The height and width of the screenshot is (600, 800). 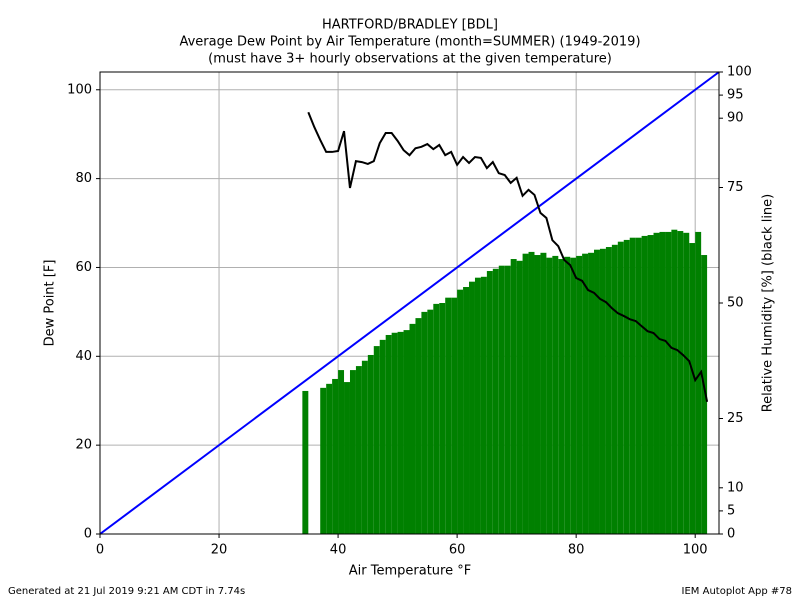 I want to click on y-tick-label: 100, so click(x=79, y=89).